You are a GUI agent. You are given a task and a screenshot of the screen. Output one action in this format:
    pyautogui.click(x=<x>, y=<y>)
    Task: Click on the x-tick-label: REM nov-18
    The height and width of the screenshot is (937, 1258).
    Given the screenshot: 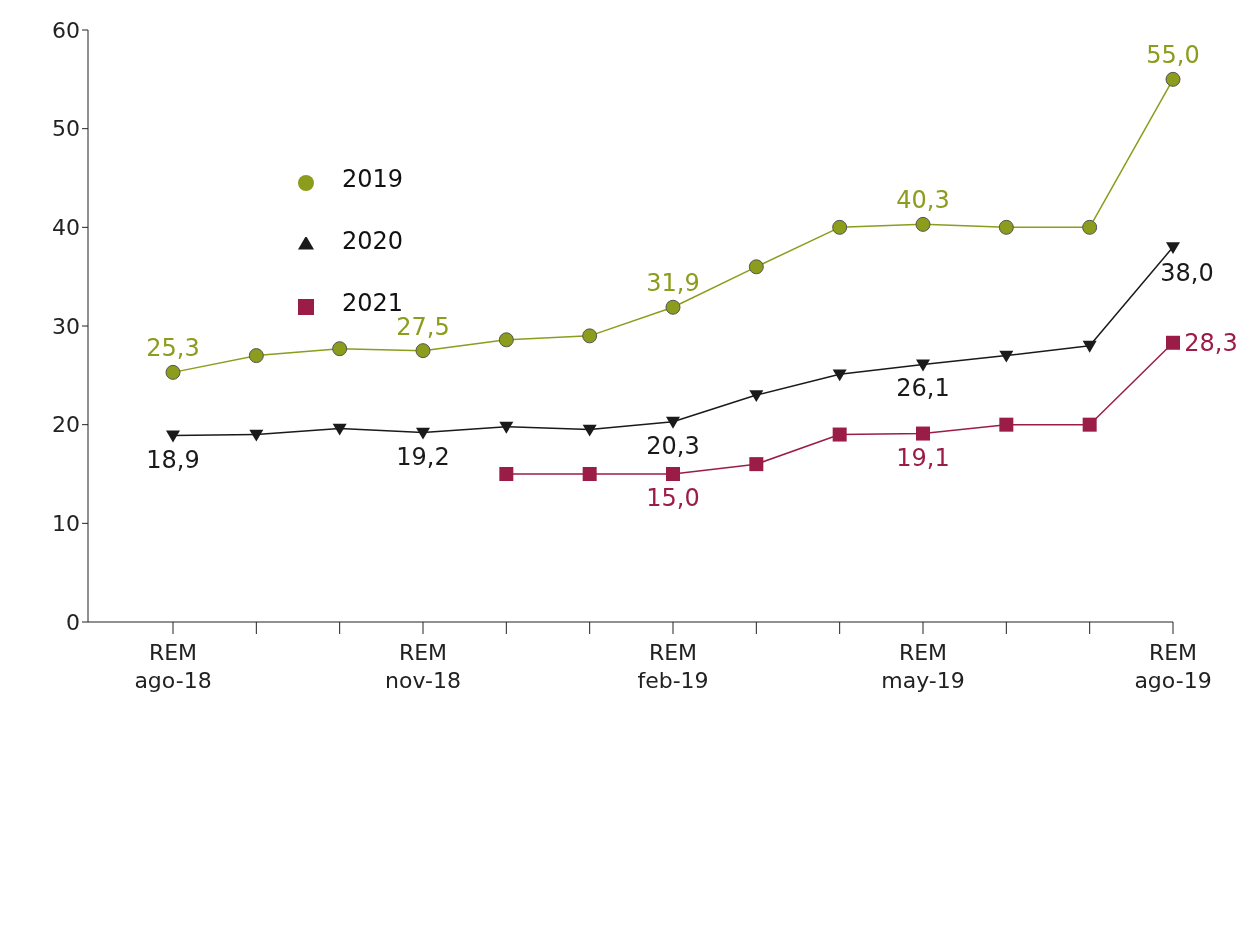 What is the action you would take?
    pyautogui.click(x=423, y=666)
    